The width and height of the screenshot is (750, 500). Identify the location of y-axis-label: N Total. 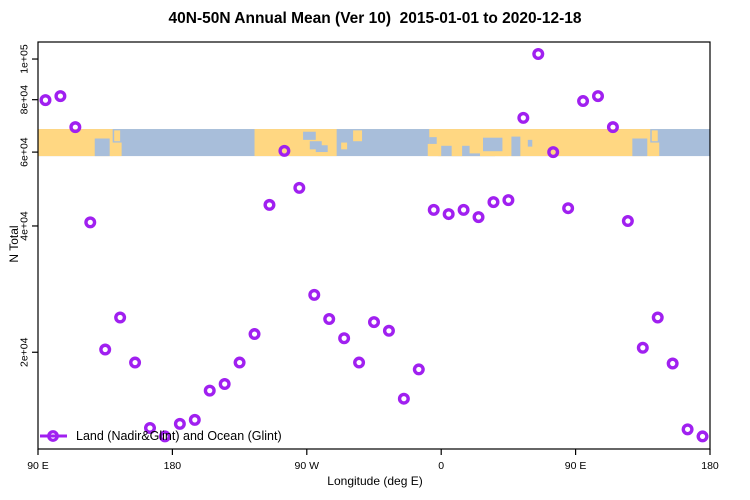
(14, 244).